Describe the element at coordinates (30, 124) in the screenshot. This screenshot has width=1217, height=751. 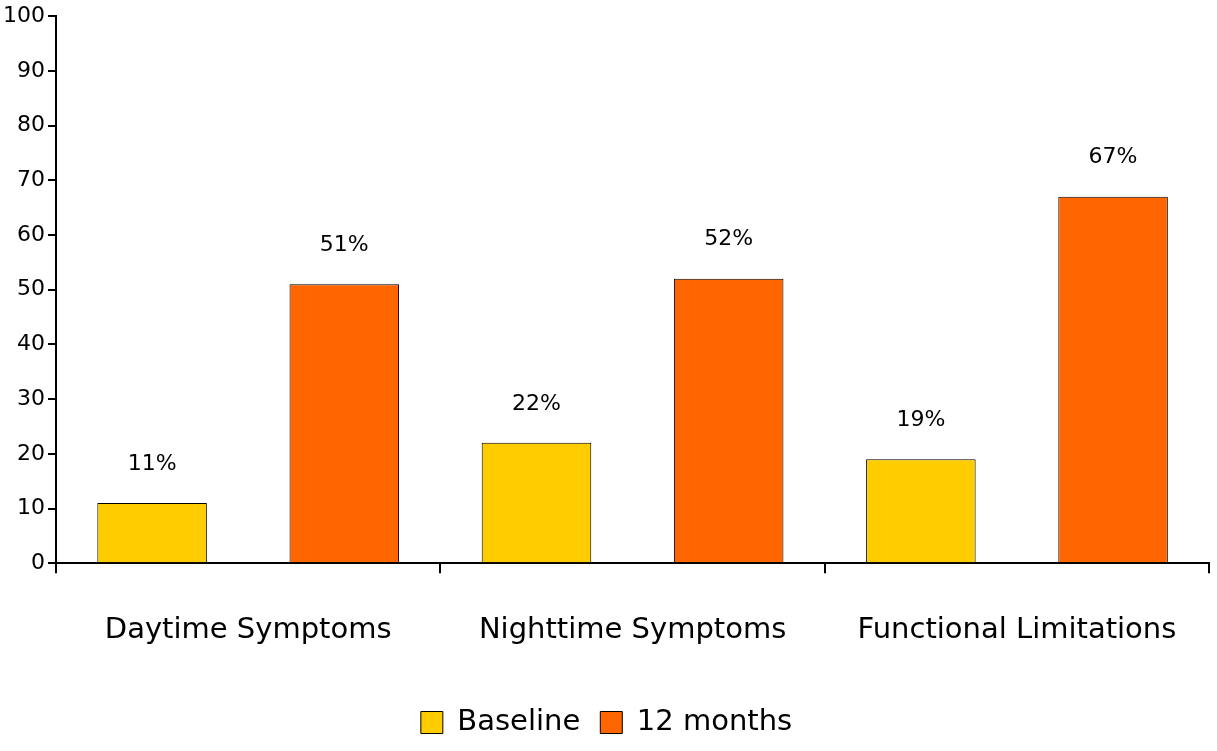
I see `y-tick-label: 80` at that location.